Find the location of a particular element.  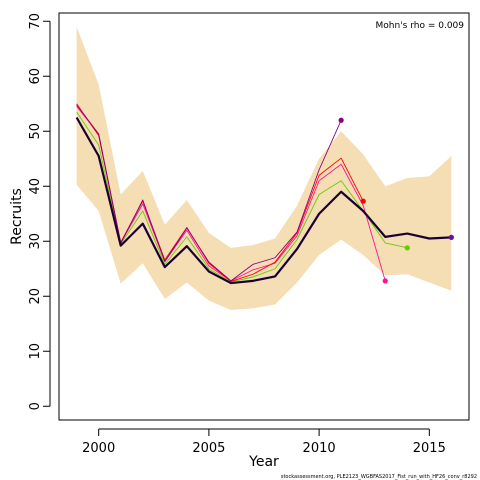

y-tick-label-10: 10 is located at coordinates (35, 351).